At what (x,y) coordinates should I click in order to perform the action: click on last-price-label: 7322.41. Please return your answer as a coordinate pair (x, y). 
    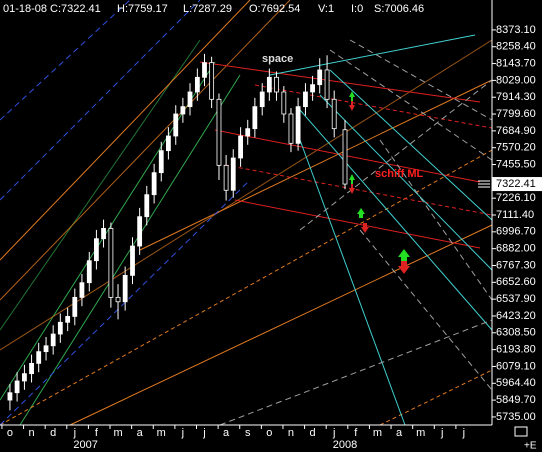
    Looking at the image, I should click on (516, 184).